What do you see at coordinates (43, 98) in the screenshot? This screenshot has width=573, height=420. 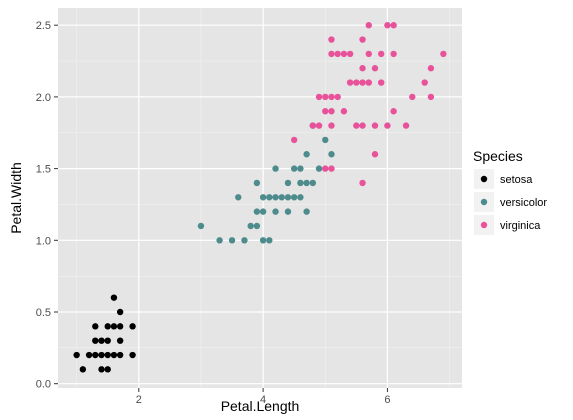 I see `y-tick-label: 2.0` at bounding box center [43, 98].